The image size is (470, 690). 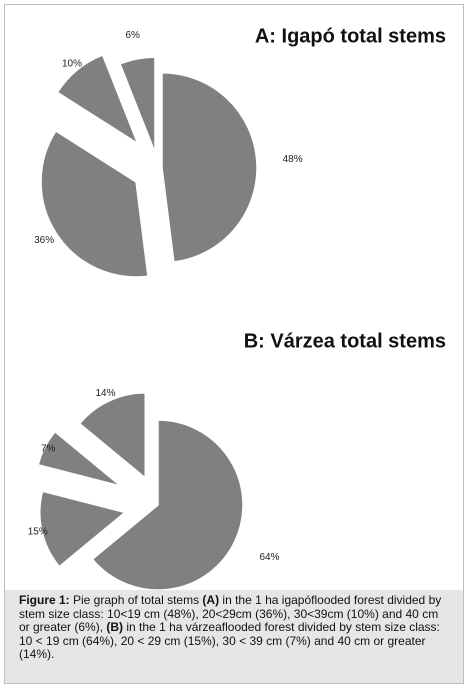 What do you see at coordinates (132, 35) in the screenshot?
I see `slice-label: 6%` at bounding box center [132, 35].